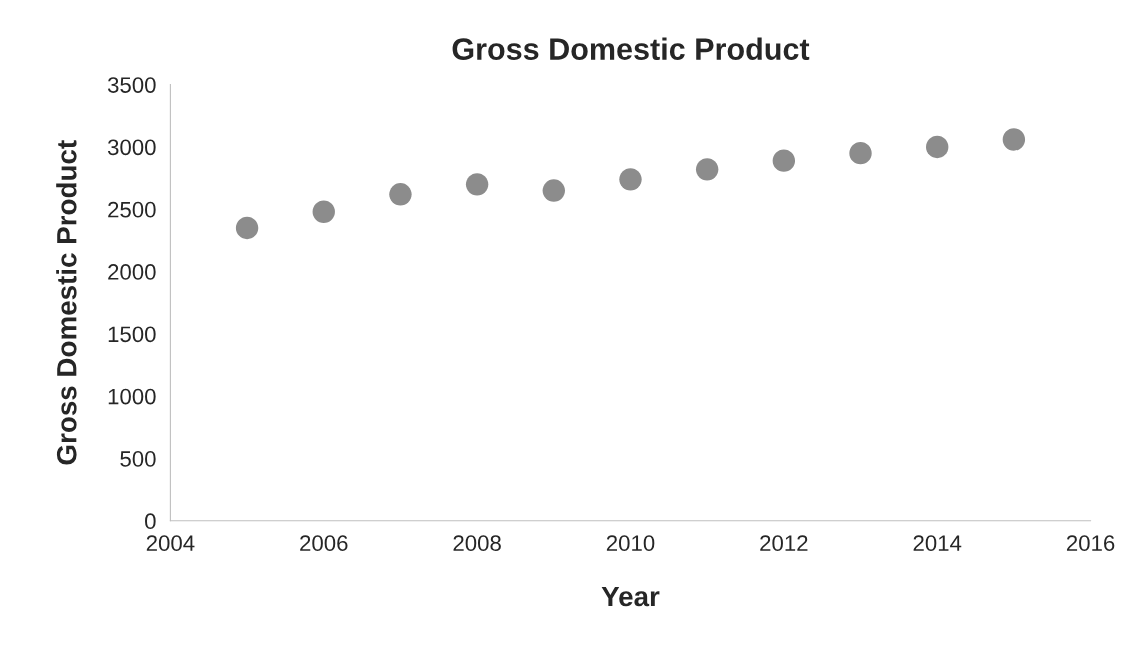  What do you see at coordinates (132, 272) in the screenshot?
I see `y-tick-label: 2000` at bounding box center [132, 272].